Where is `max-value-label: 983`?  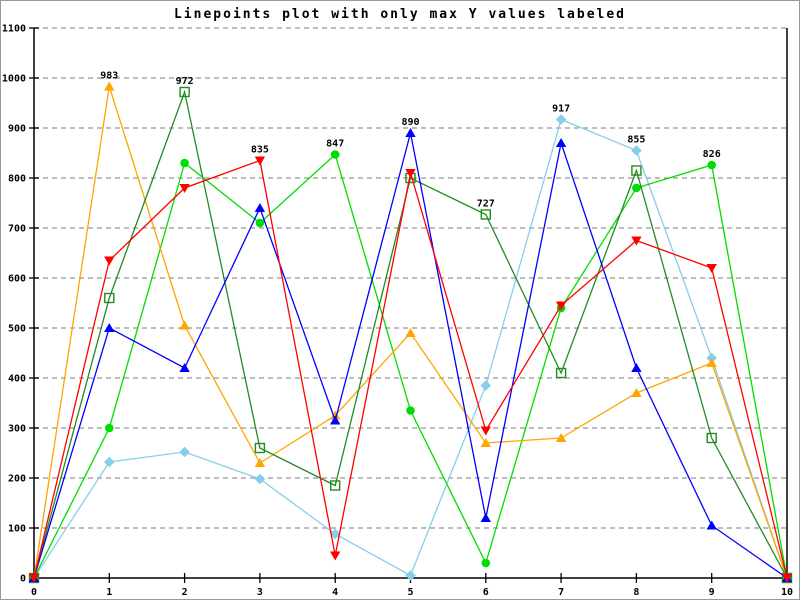 max-value-label: 983 is located at coordinates (109, 76).